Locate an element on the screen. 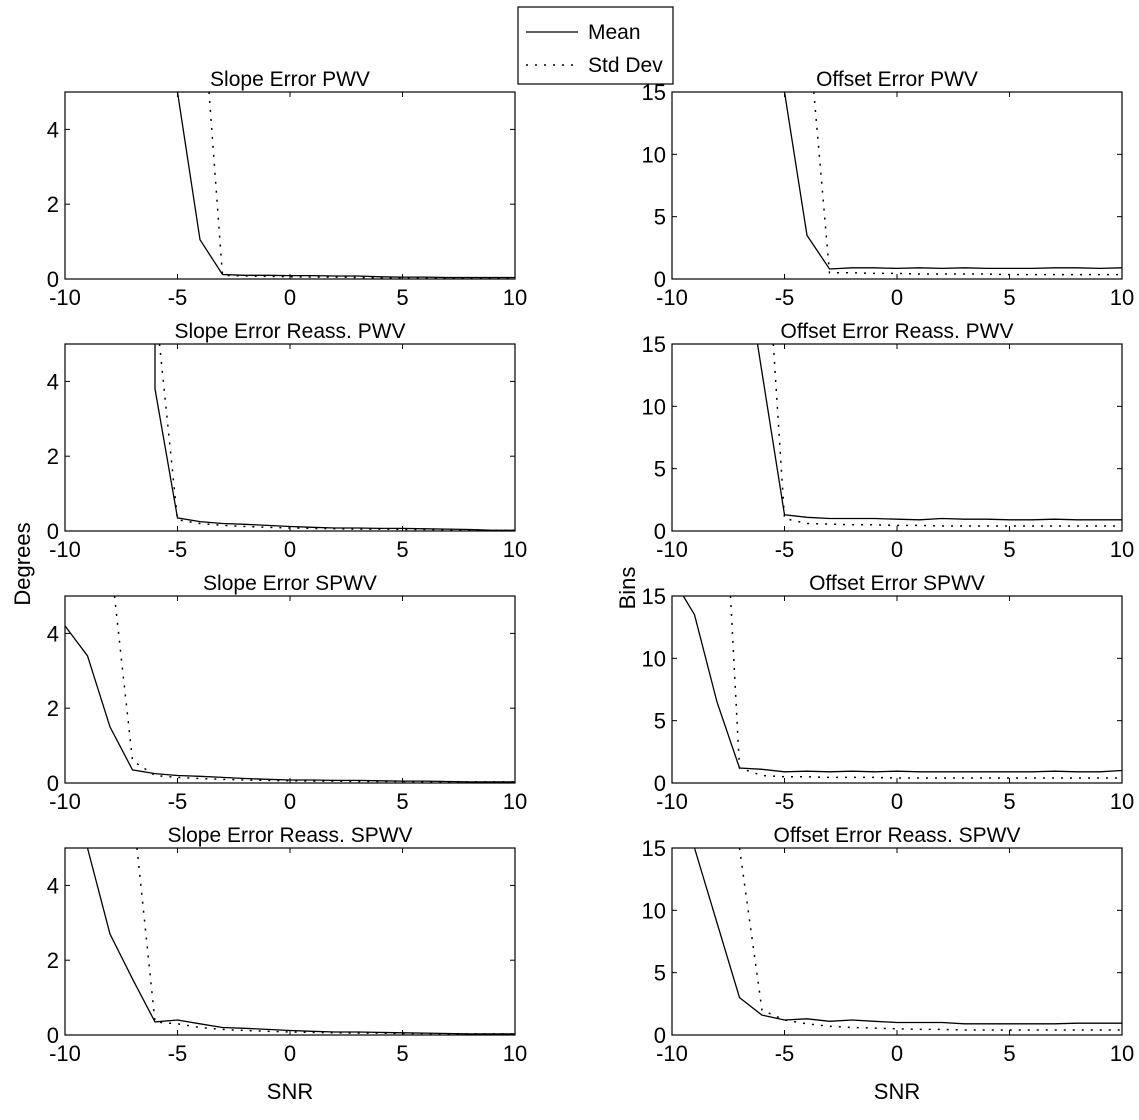 The height and width of the screenshot is (1120, 1139). legend-std-label: Std Dev is located at coordinates (625, 65).